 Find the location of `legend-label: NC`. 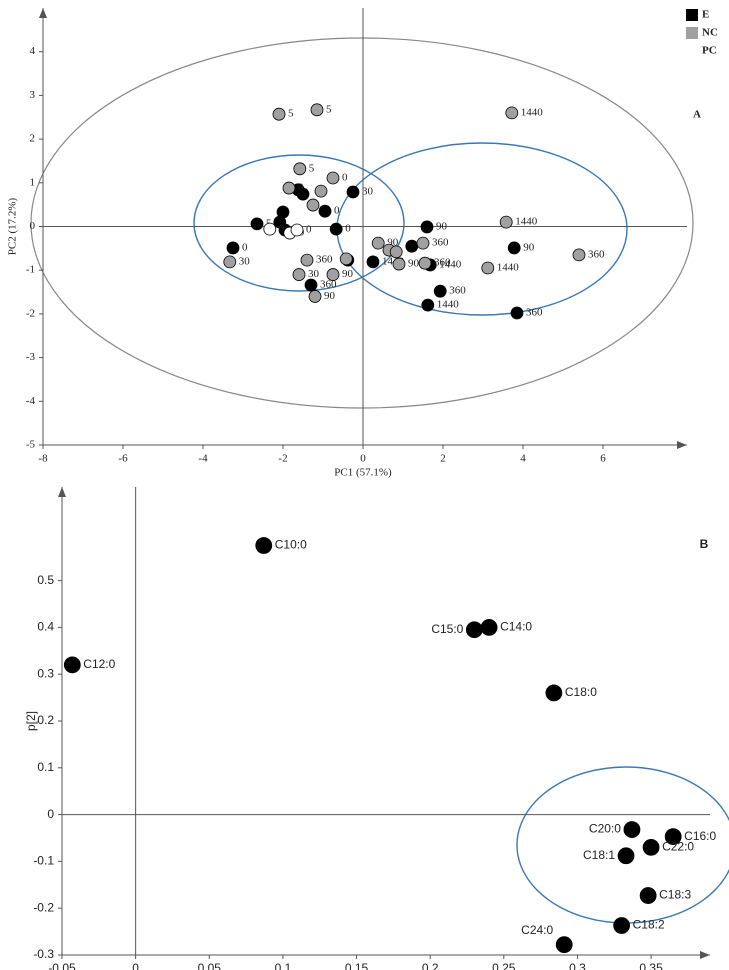

legend-label: NC is located at coordinates (710, 33).